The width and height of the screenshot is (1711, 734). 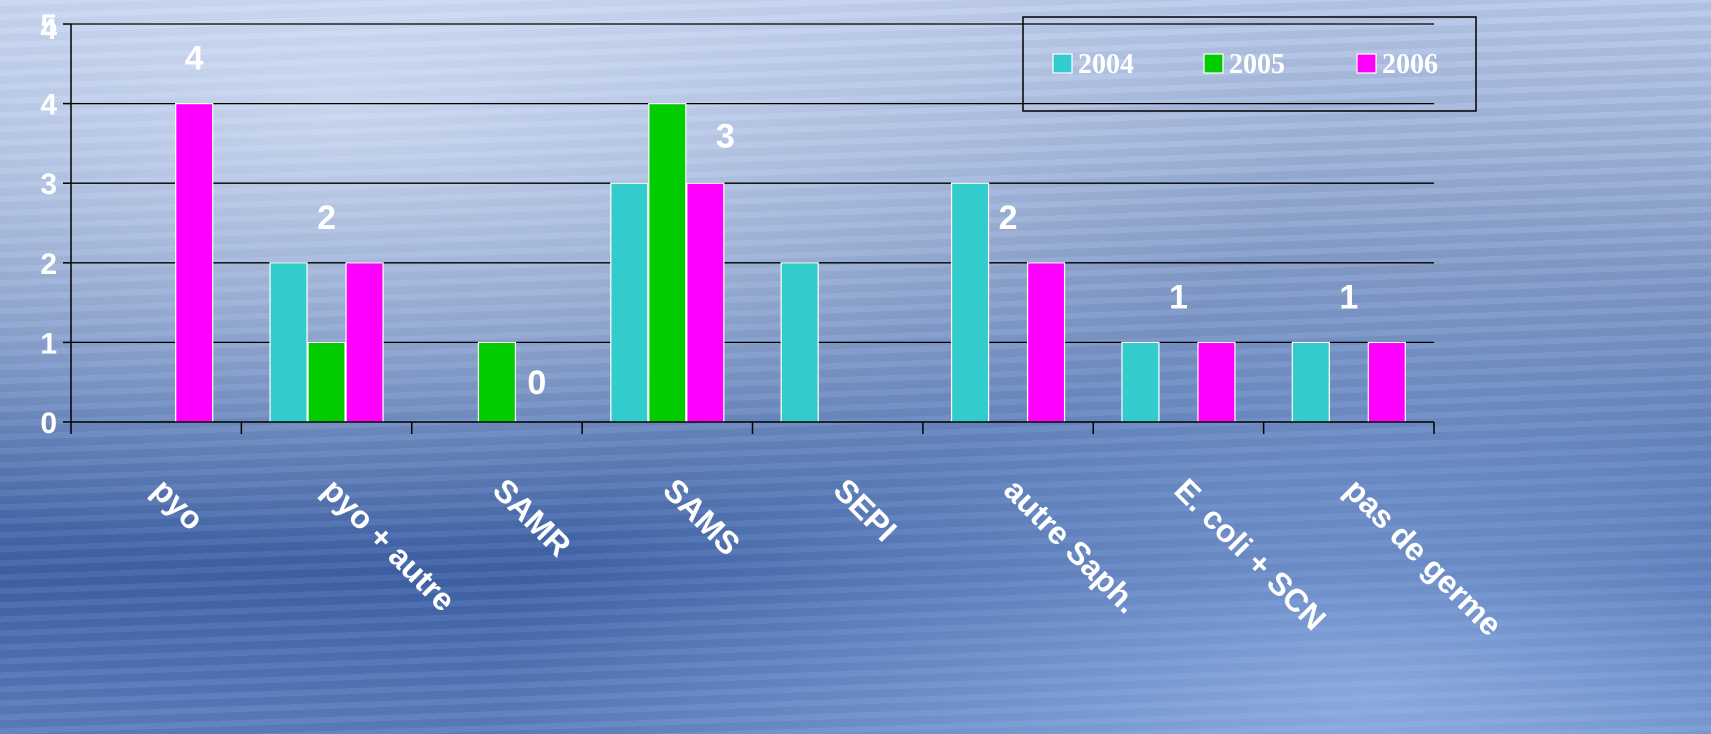 What do you see at coordinates (1140, 382) in the screenshot?
I see `bar-2004-e-coli-scn` at bounding box center [1140, 382].